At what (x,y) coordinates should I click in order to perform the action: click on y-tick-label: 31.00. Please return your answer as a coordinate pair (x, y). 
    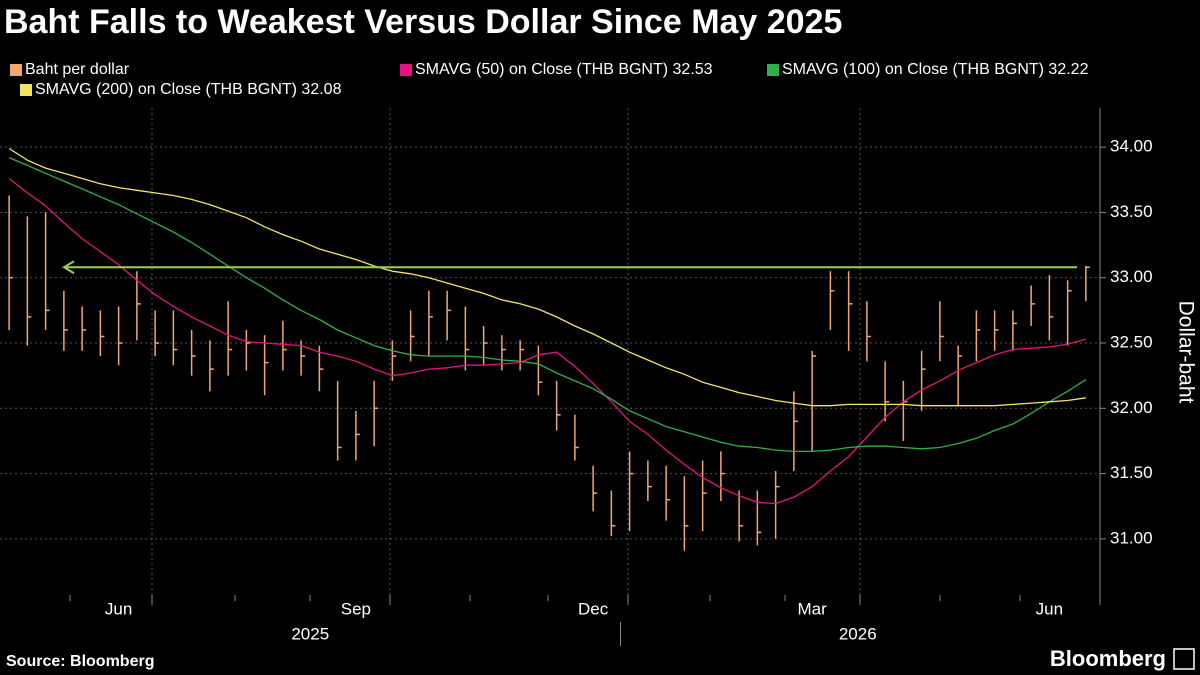
    Looking at the image, I should click on (1131, 537).